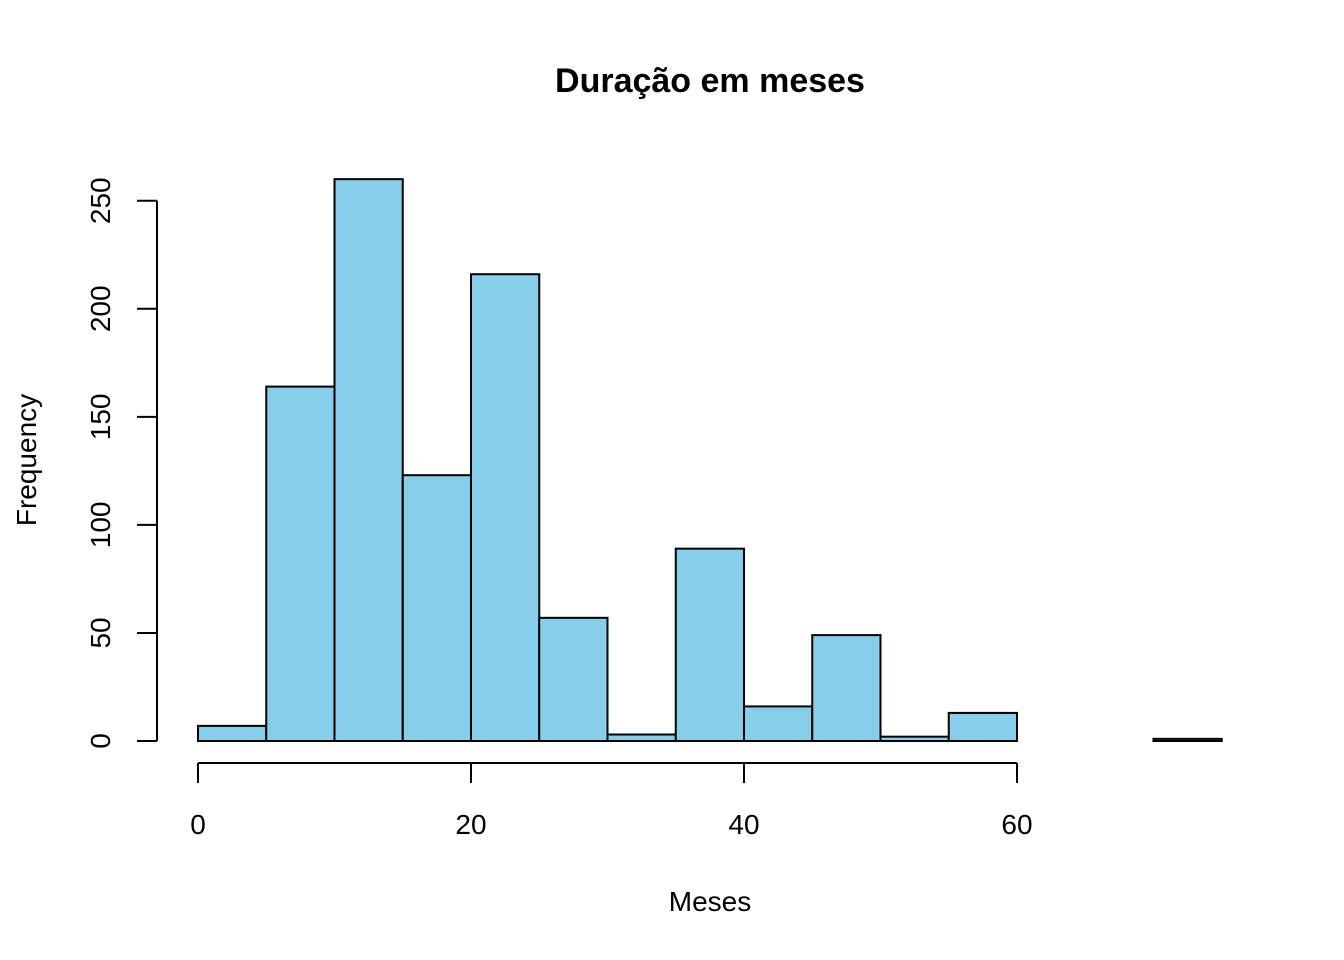 The image size is (1344, 960). I want to click on chart-title: Duração em meses, so click(710, 81).